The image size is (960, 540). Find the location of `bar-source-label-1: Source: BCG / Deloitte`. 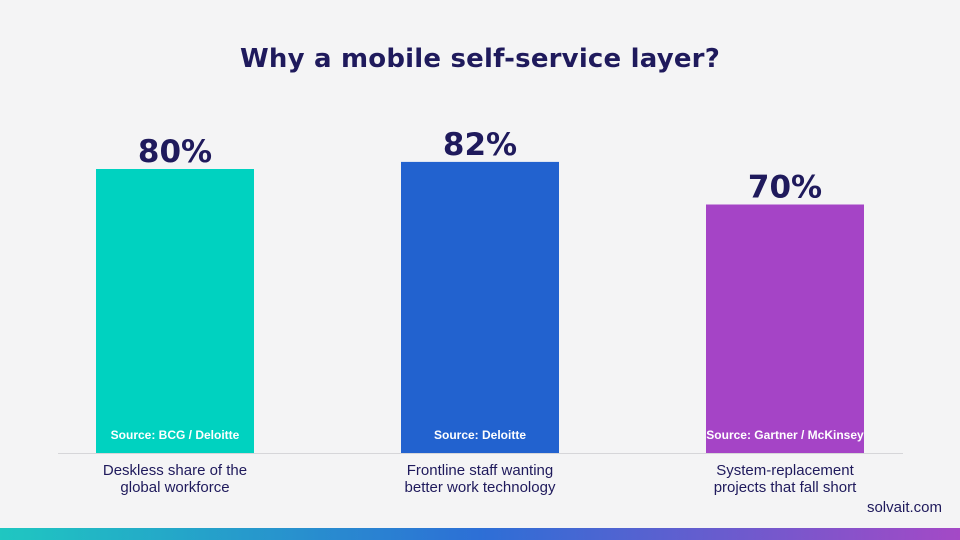

bar-source-label-1: Source: BCG / Deloitte is located at coordinates (175, 435).